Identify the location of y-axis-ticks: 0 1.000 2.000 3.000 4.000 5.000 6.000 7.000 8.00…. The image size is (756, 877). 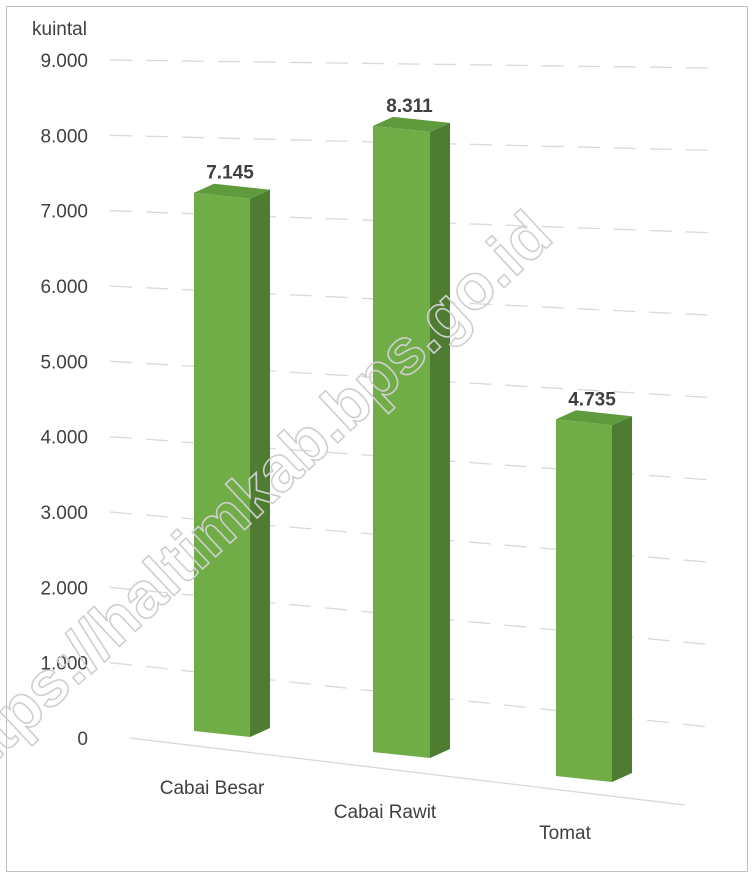
(64, 400).